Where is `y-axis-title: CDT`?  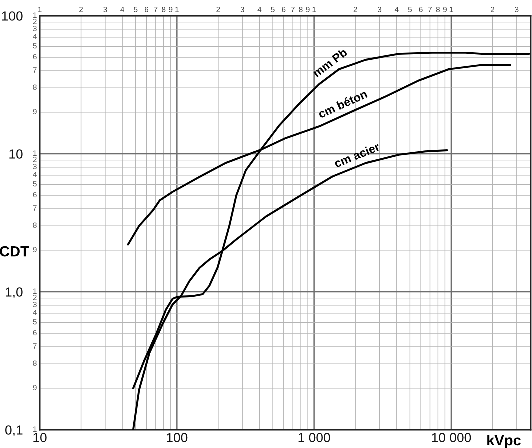 y-axis-title: CDT is located at coordinates (15, 251).